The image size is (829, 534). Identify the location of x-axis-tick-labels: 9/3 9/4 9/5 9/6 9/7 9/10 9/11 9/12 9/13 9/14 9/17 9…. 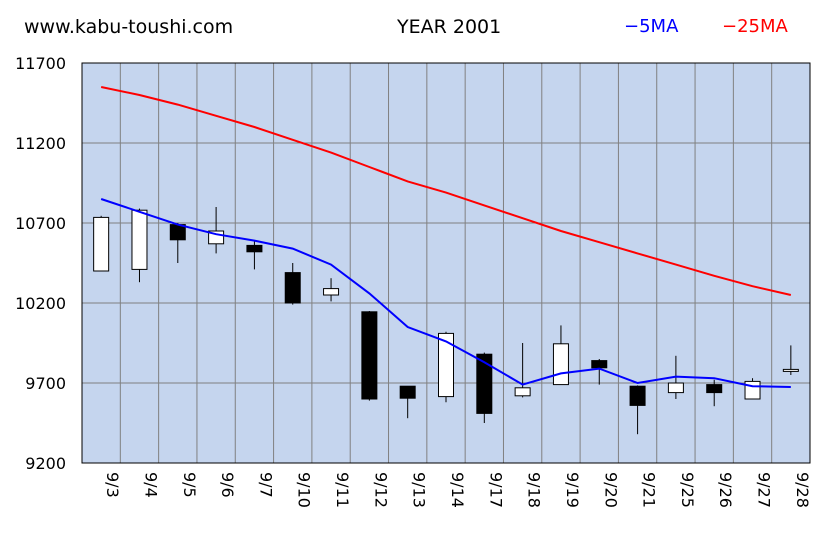
(457, 490).